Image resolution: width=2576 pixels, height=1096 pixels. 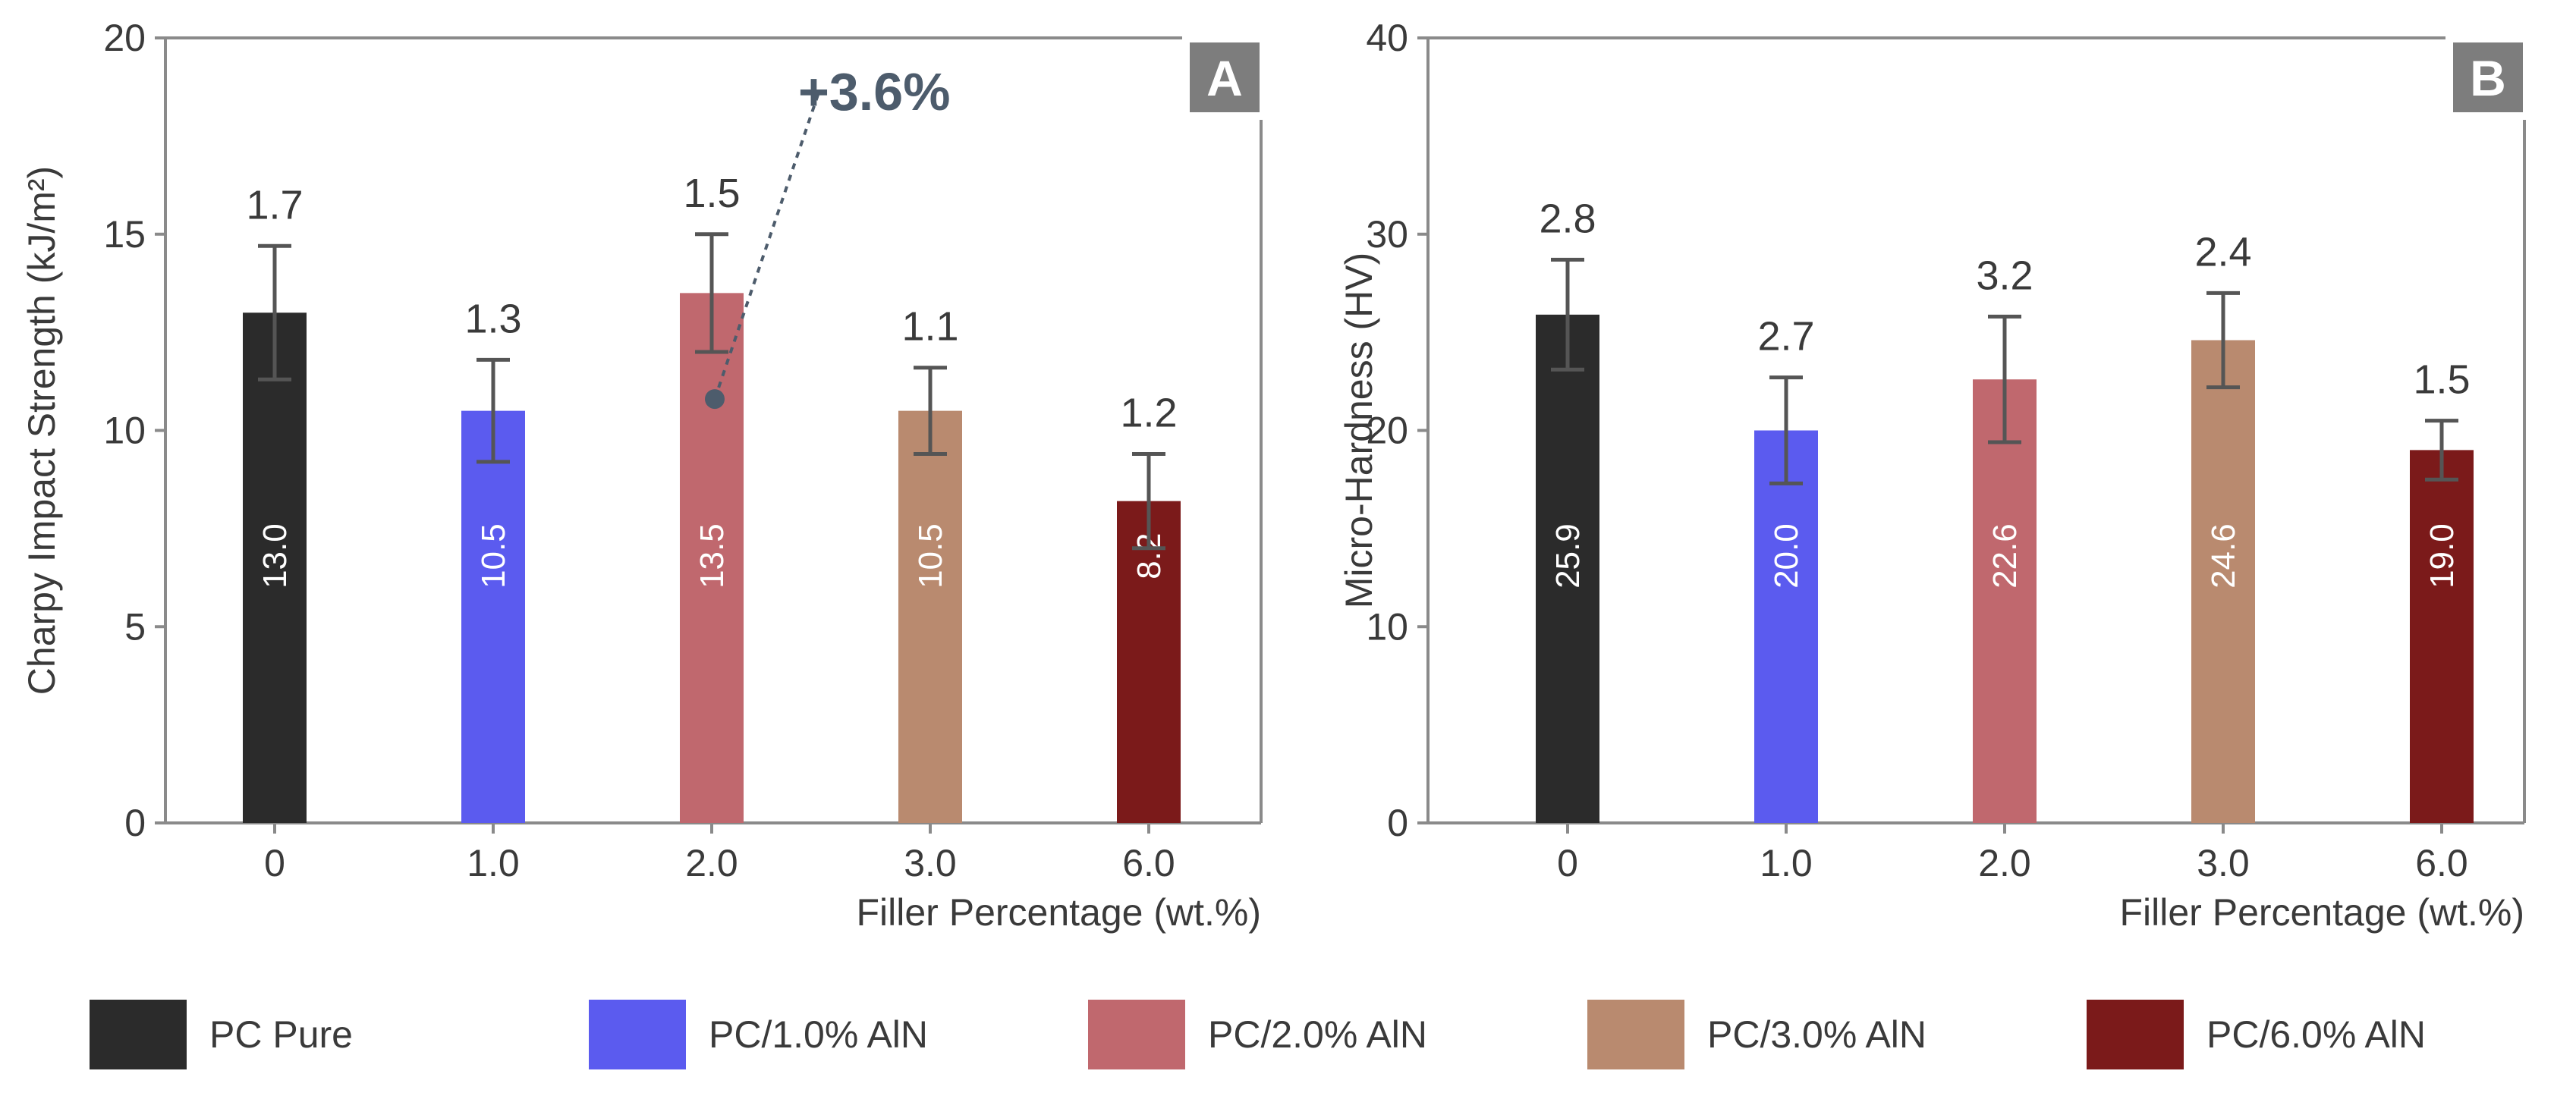 What do you see at coordinates (275, 556) in the screenshot?
I see `a-value-label-0: 13.0` at bounding box center [275, 556].